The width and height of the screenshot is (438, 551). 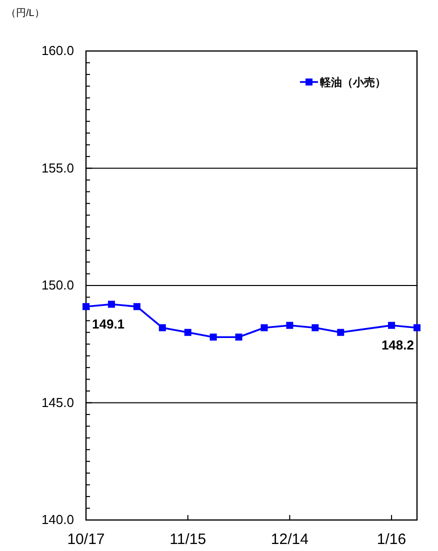 What do you see at coordinates (57, 519) in the screenshot?
I see `y-tick-label: 140.0` at bounding box center [57, 519].